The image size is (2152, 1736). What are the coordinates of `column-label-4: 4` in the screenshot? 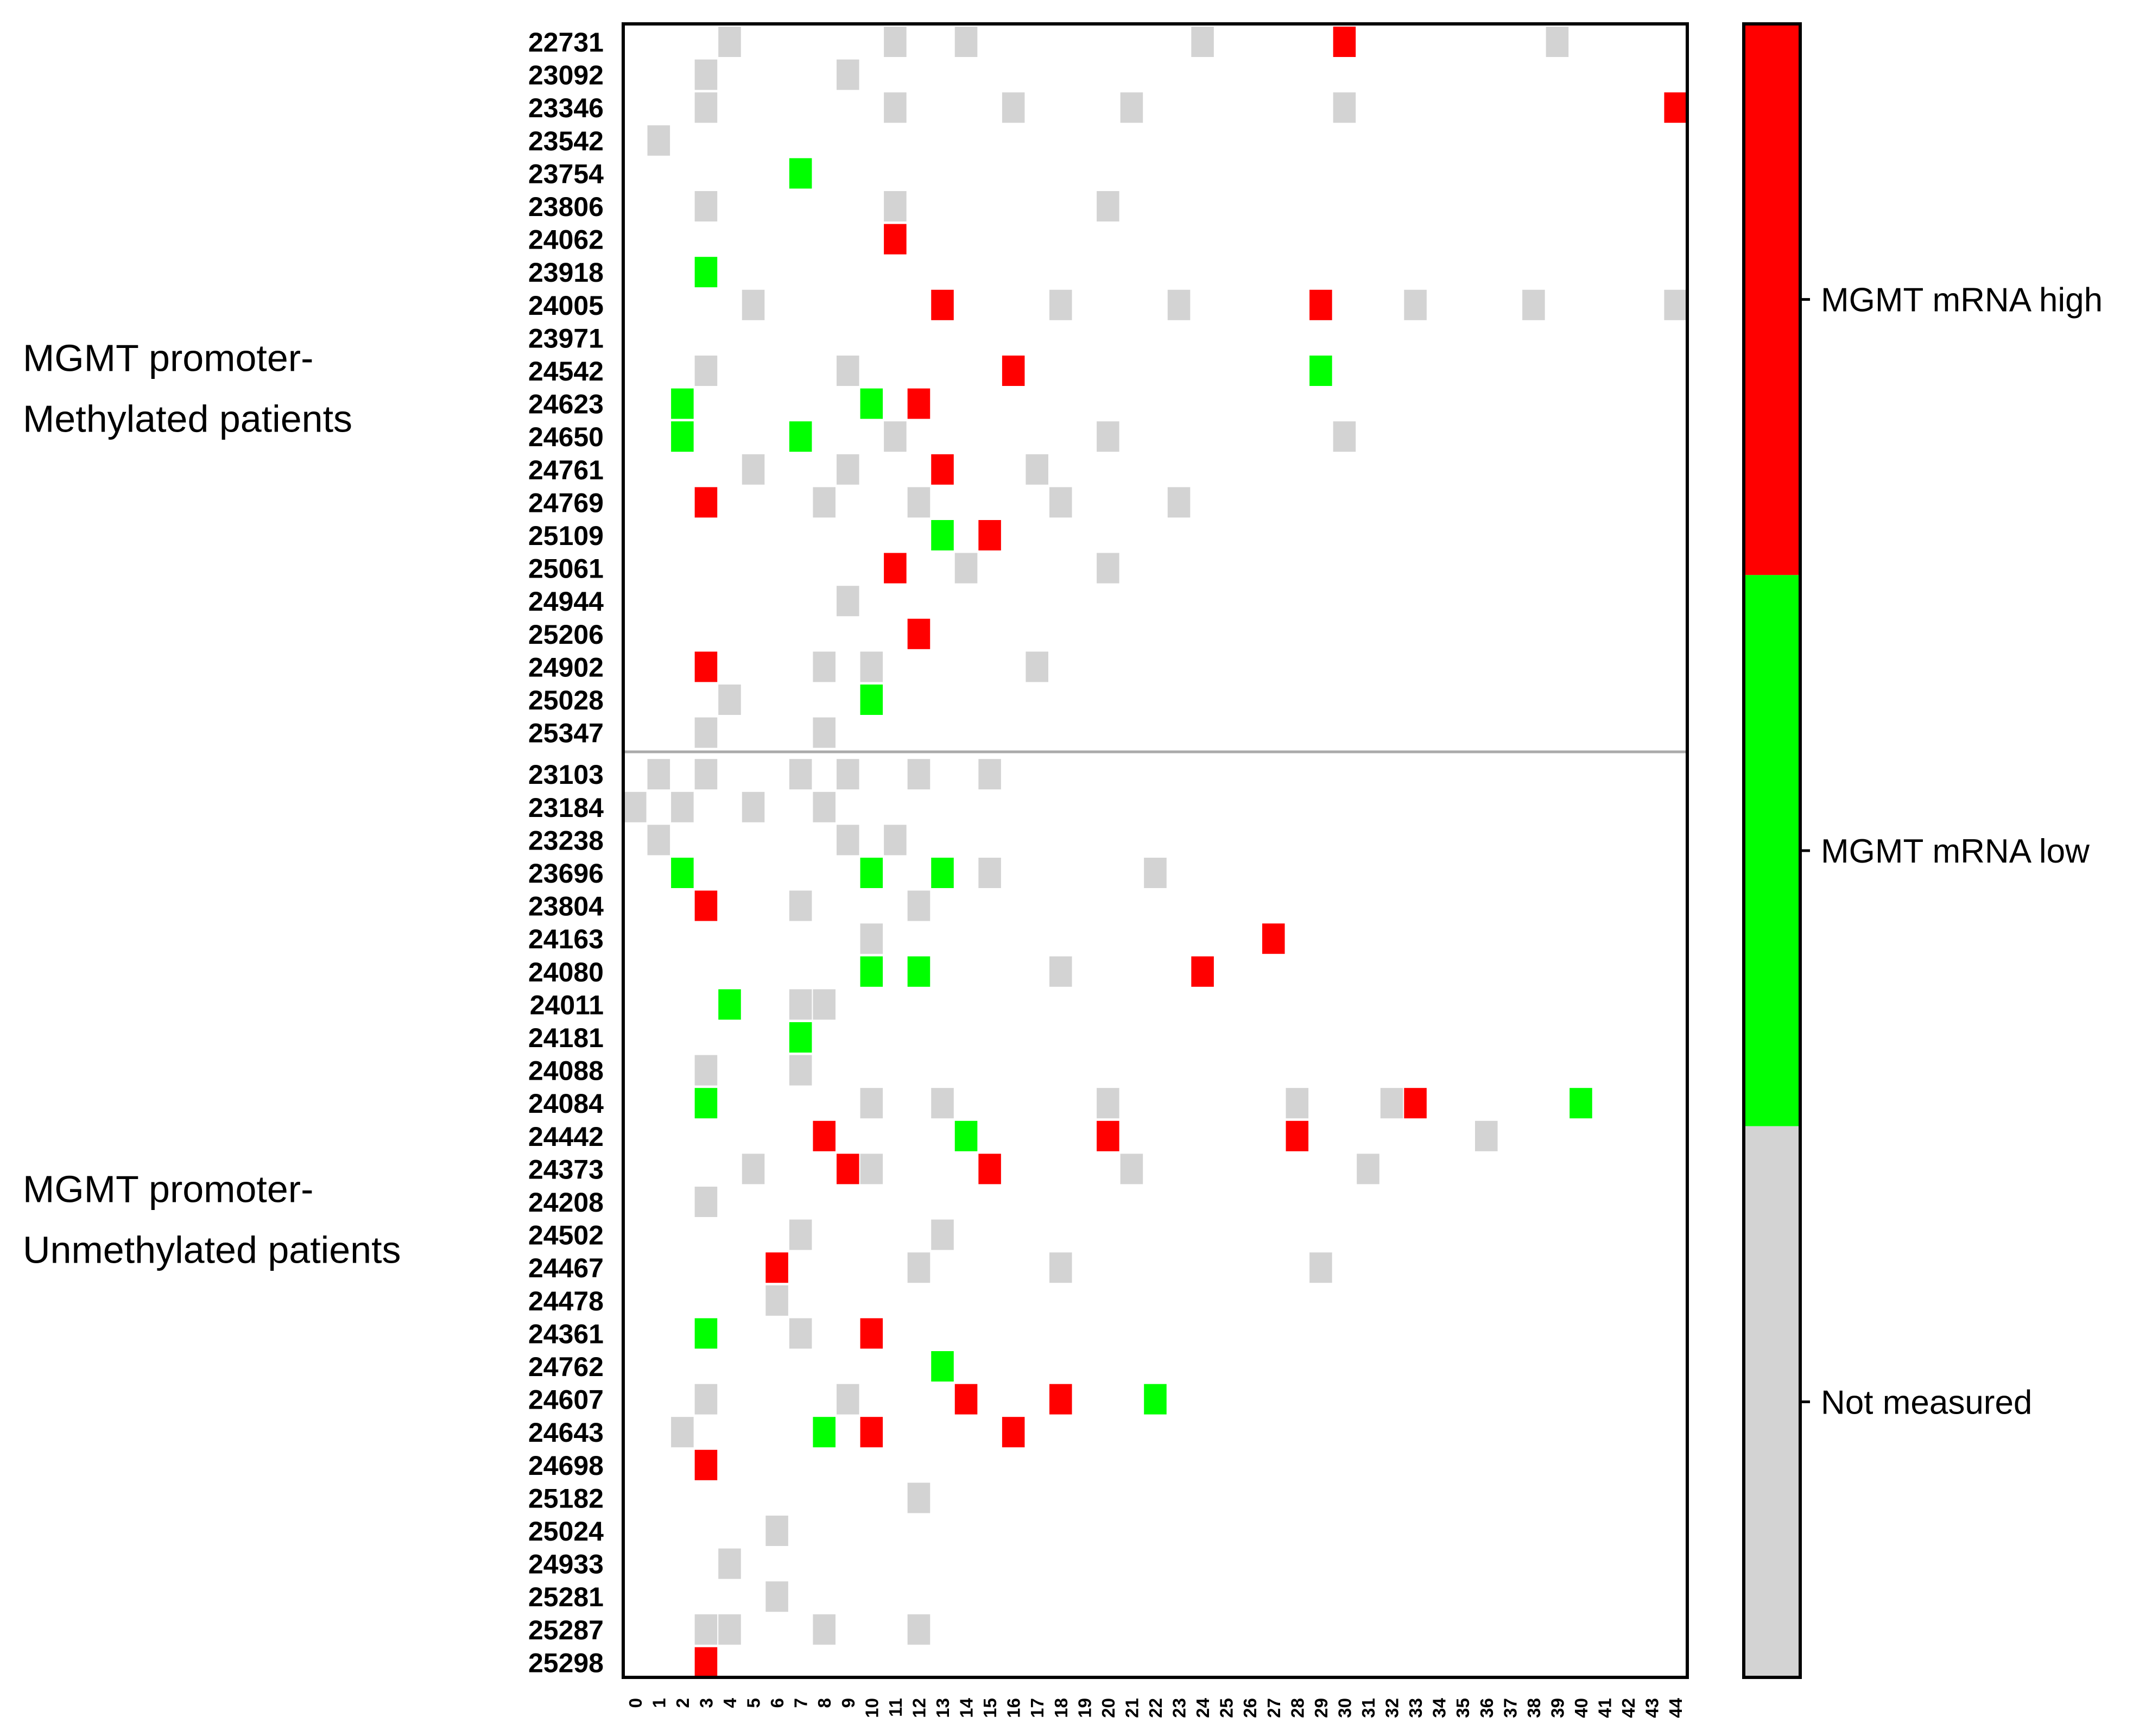 It's located at (730, 1703).